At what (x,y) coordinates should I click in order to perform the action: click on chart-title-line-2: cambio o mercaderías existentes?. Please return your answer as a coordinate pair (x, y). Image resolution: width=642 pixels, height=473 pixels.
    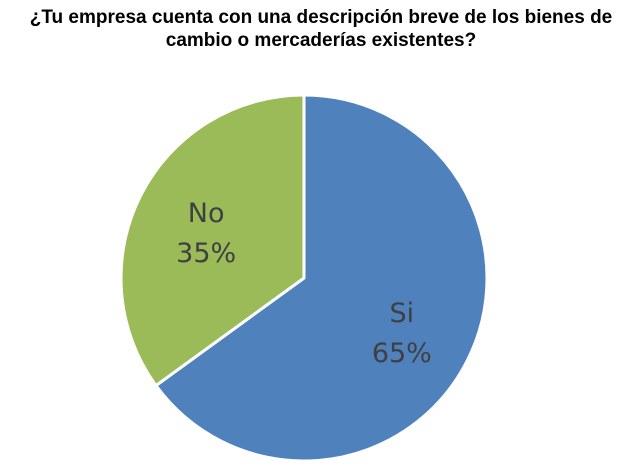
    Looking at the image, I should click on (321, 40).